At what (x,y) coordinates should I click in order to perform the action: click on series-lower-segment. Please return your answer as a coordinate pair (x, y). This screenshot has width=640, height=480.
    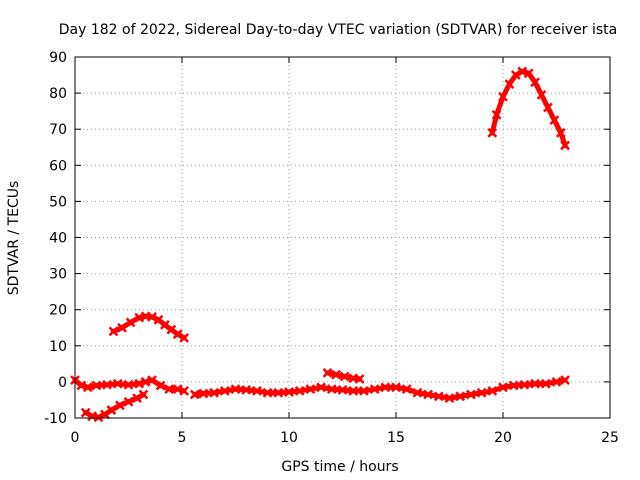
    Looking at the image, I should click on (114, 406).